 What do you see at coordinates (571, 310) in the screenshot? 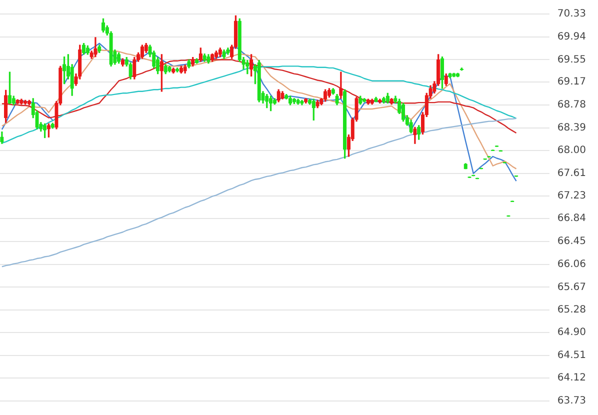
I see `y-tick-label: 65.28` at bounding box center [571, 310].